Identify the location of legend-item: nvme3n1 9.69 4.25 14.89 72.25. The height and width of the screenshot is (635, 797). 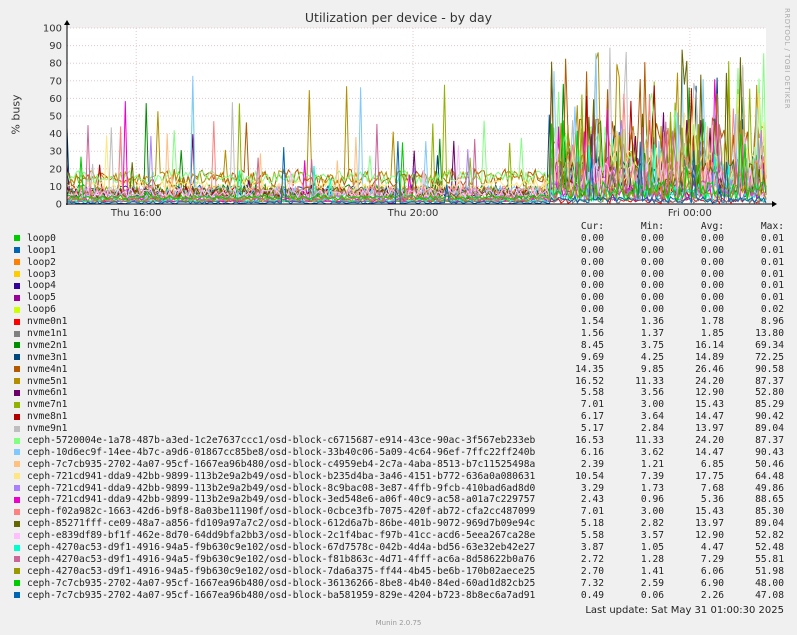
(398, 358).